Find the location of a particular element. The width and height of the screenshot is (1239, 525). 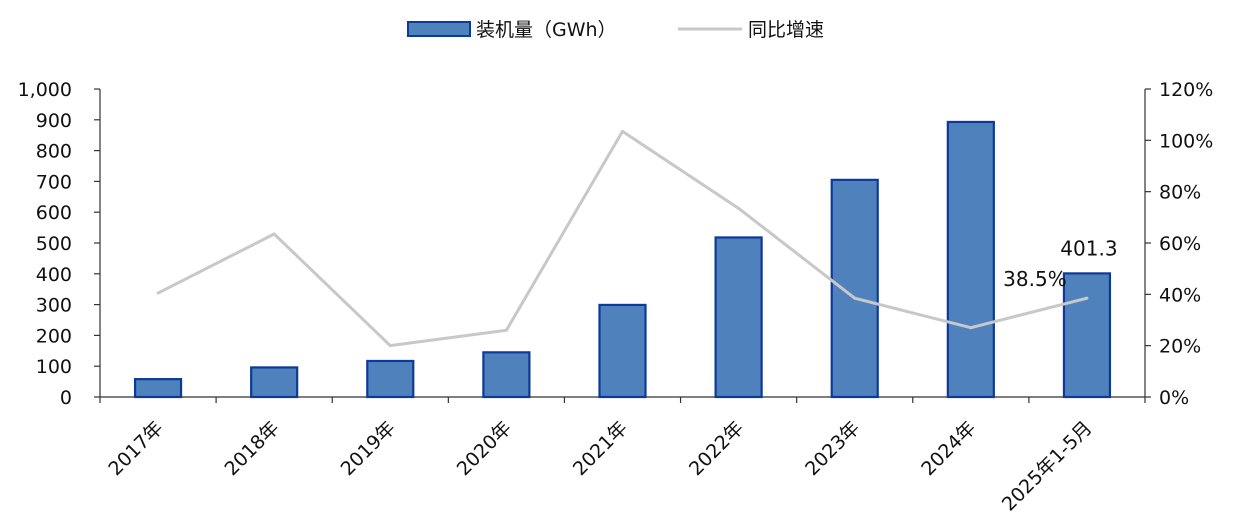

data-label: 401.3 is located at coordinates (1088, 248).